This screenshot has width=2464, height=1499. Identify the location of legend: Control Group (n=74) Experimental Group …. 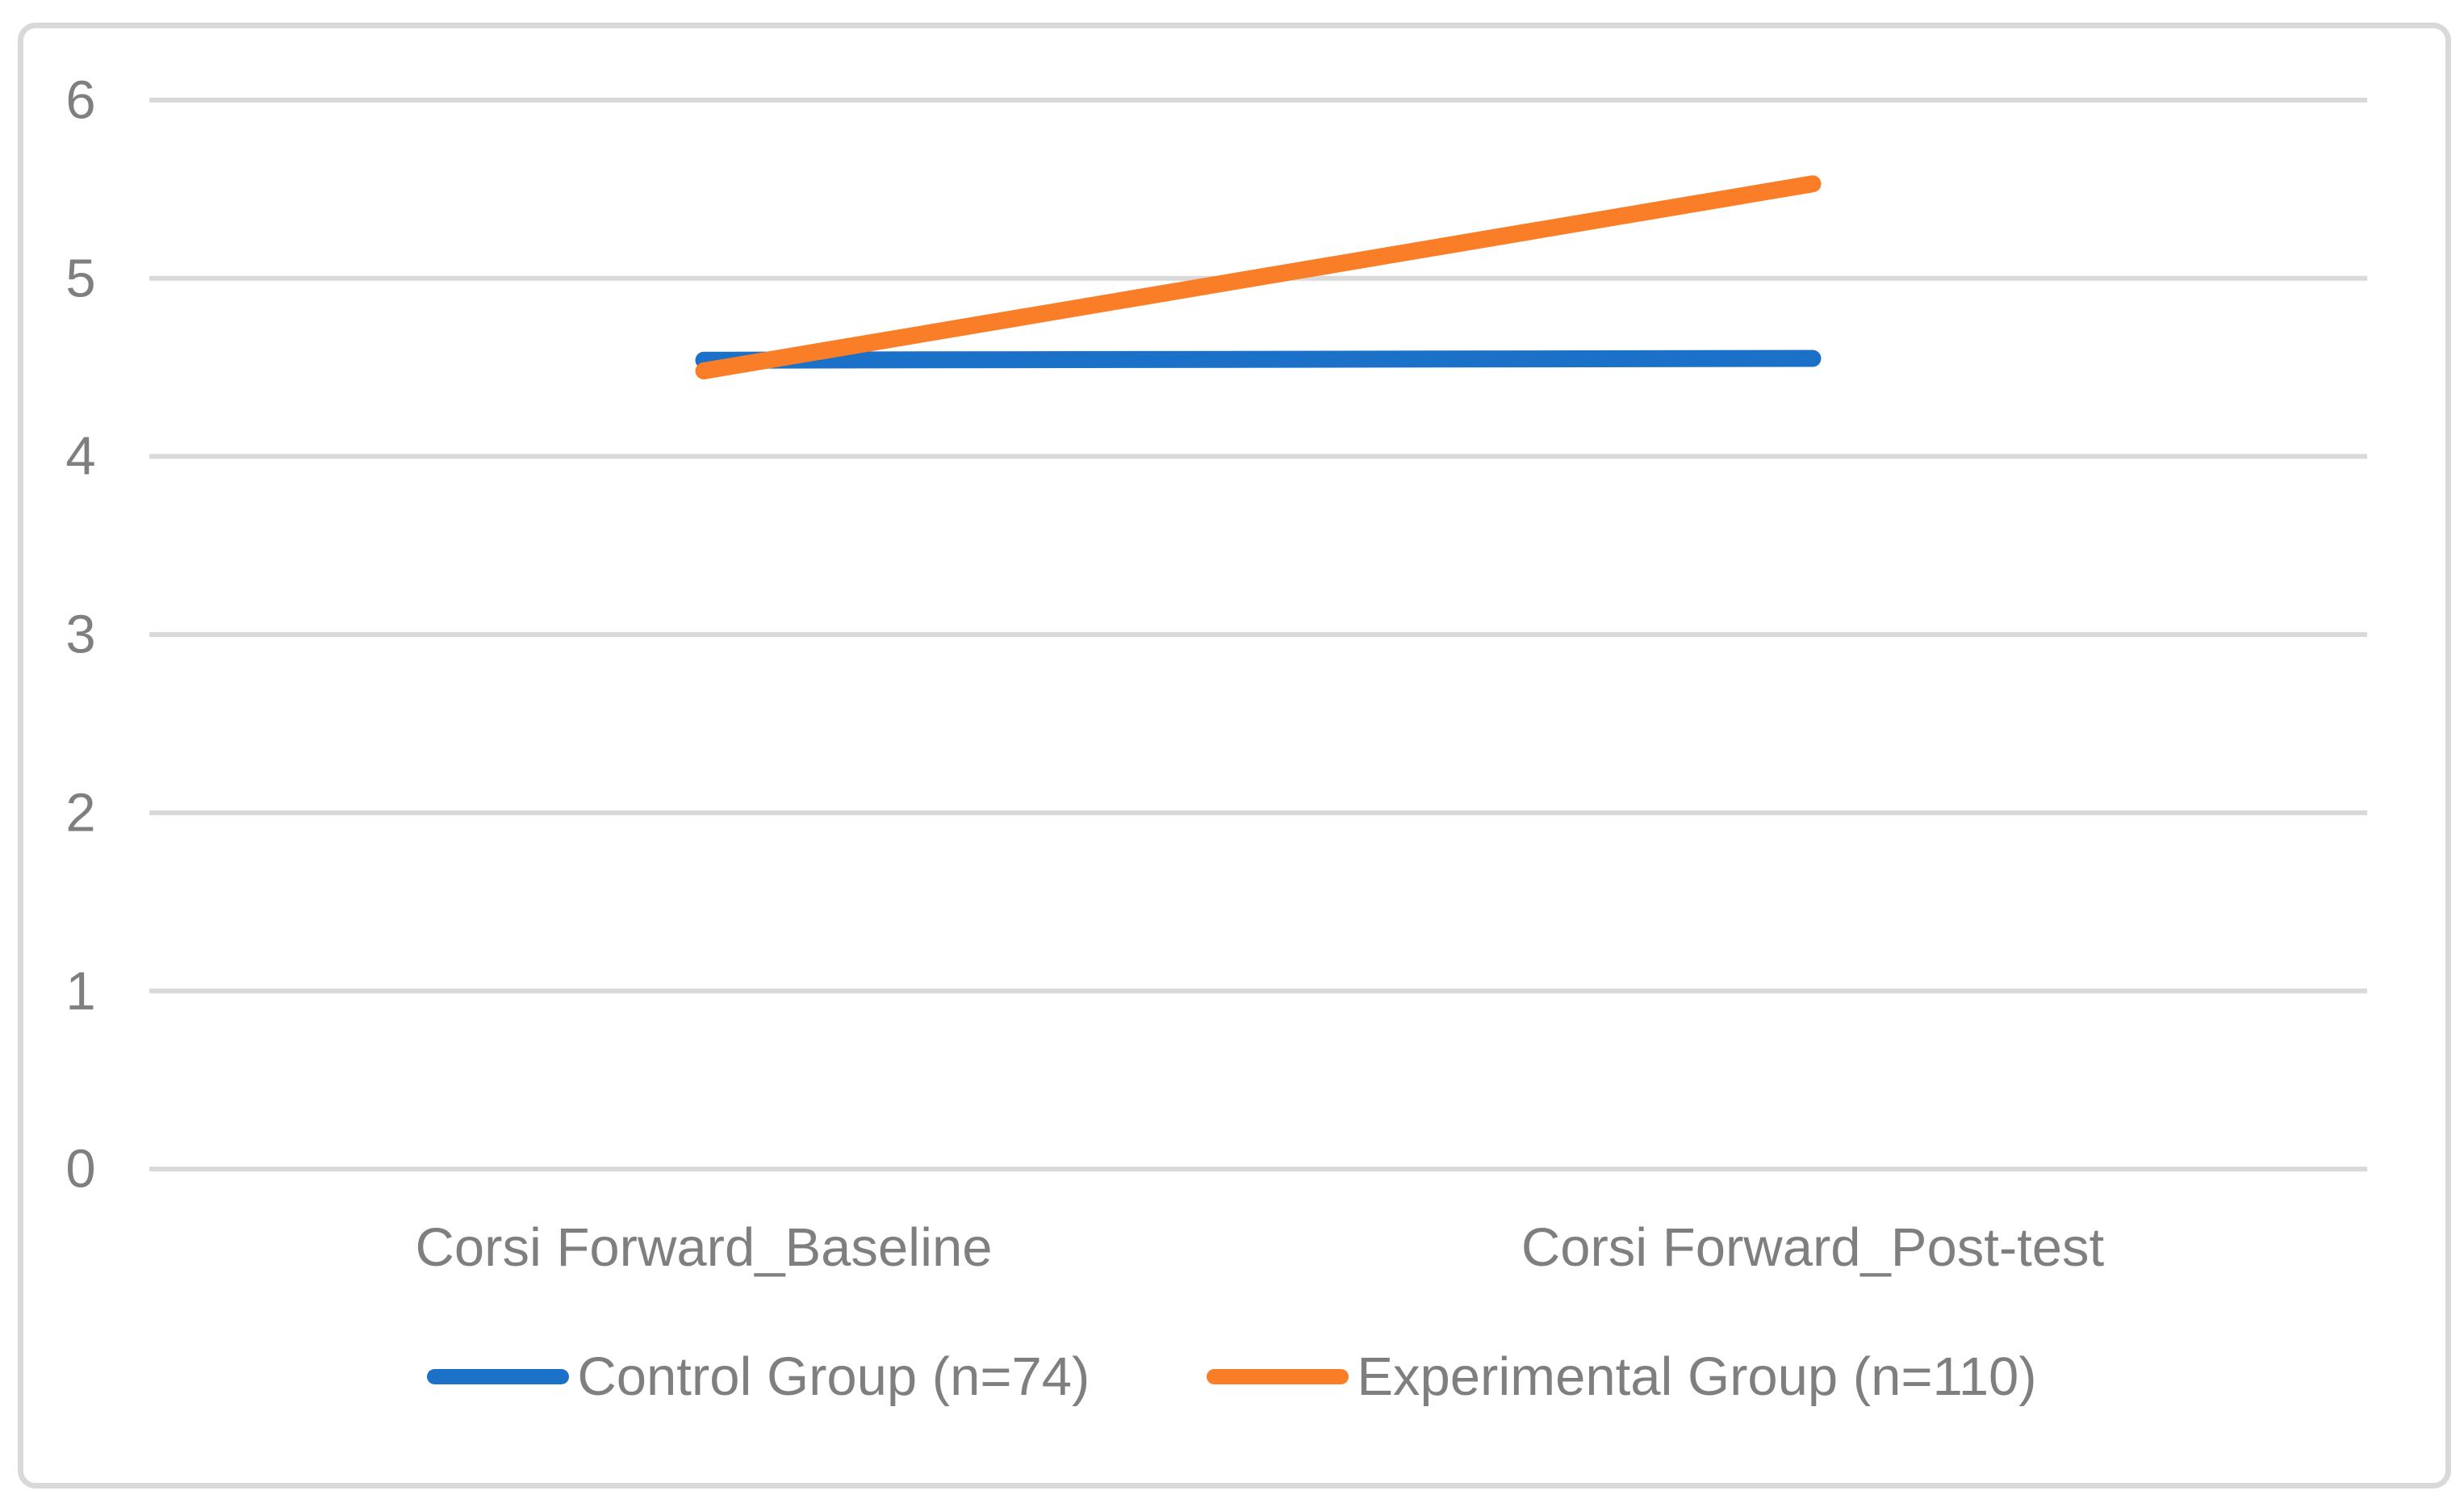
(1232, 1377).